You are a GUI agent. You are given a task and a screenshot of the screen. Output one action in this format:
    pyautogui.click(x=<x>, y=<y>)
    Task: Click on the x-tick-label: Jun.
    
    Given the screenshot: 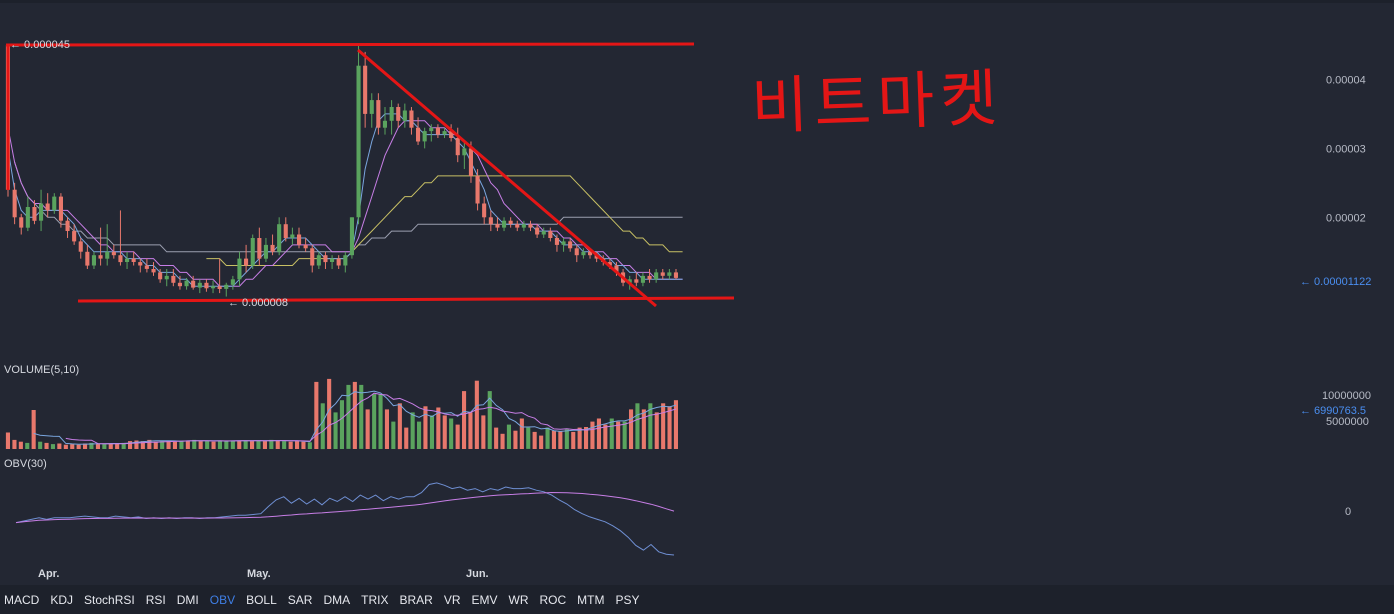 What is the action you would take?
    pyautogui.click(x=477, y=574)
    